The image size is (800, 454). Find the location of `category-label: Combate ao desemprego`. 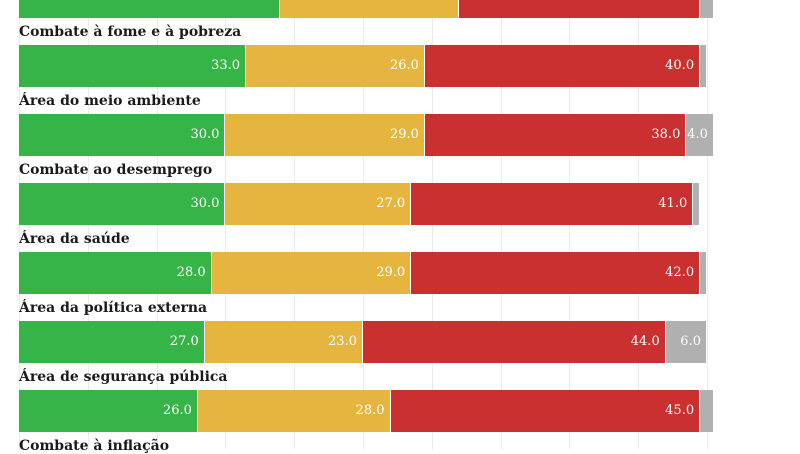

category-label: Combate ao desemprego is located at coordinates (116, 170).